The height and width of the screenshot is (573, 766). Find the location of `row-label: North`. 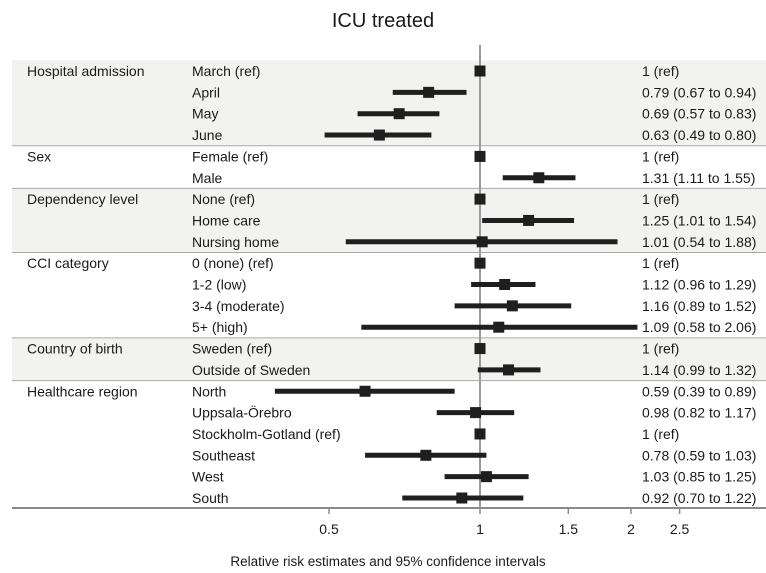

row-label: North is located at coordinates (209, 391).